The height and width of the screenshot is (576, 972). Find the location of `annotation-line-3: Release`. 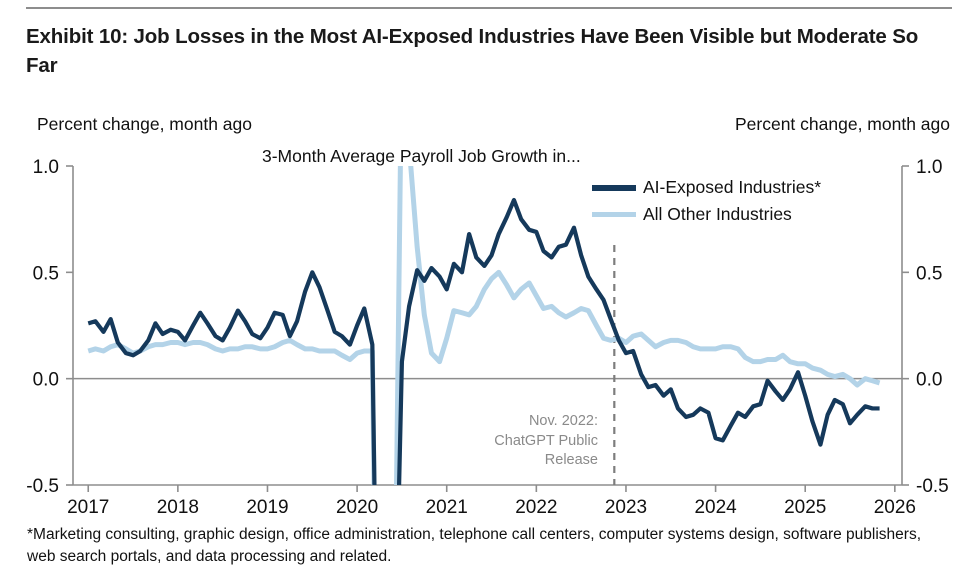

annotation-line-3: Release is located at coordinates (571, 460).